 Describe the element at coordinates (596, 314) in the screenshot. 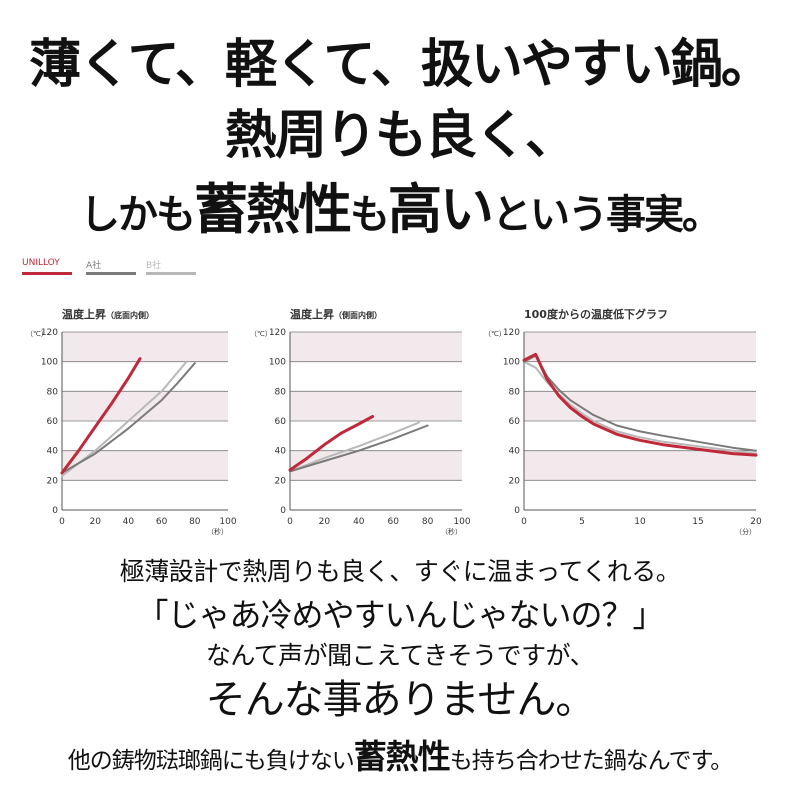

I see `chart-3-title: 100度からの温度低下グラフ` at that location.